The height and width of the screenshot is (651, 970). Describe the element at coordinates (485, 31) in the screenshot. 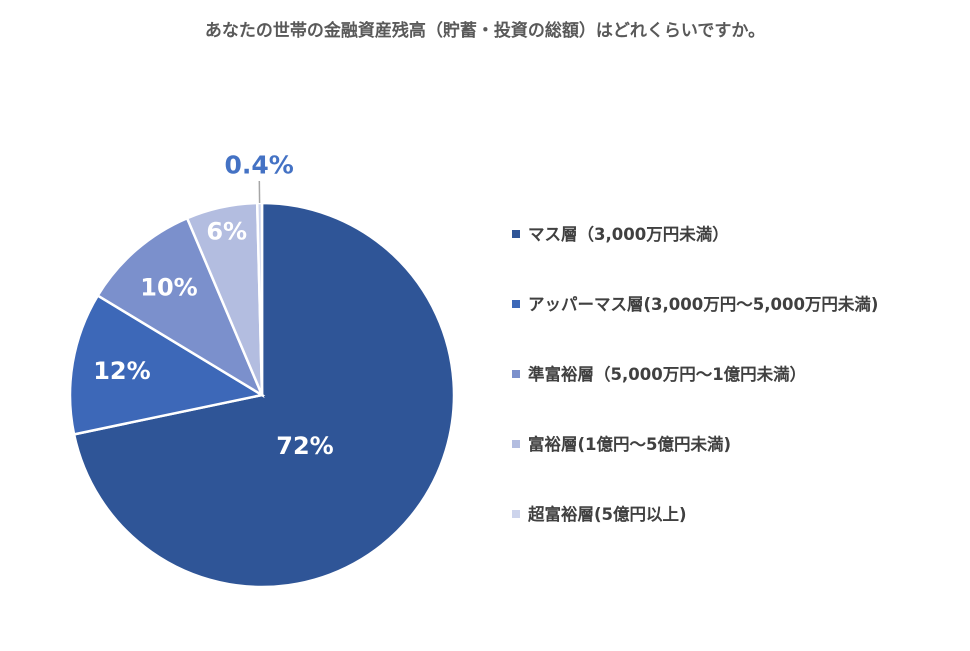

I see `chart-title: あなたの世帯の金融資産残高（貯蓄・投資の総額）はどれくらいですか。` at that location.